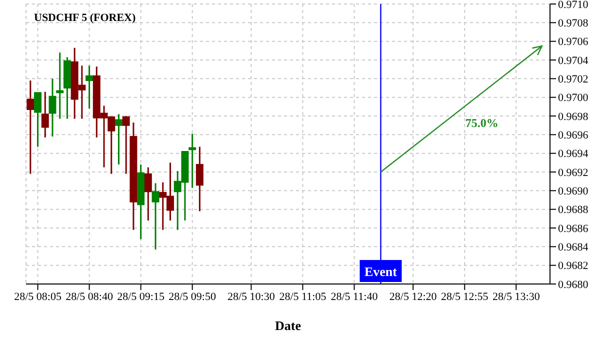 The width and height of the screenshot is (600, 340). Describe the element at coordinates (573, 228) in the screenshot. I see `y-tick-label: 0.9686` at that location.